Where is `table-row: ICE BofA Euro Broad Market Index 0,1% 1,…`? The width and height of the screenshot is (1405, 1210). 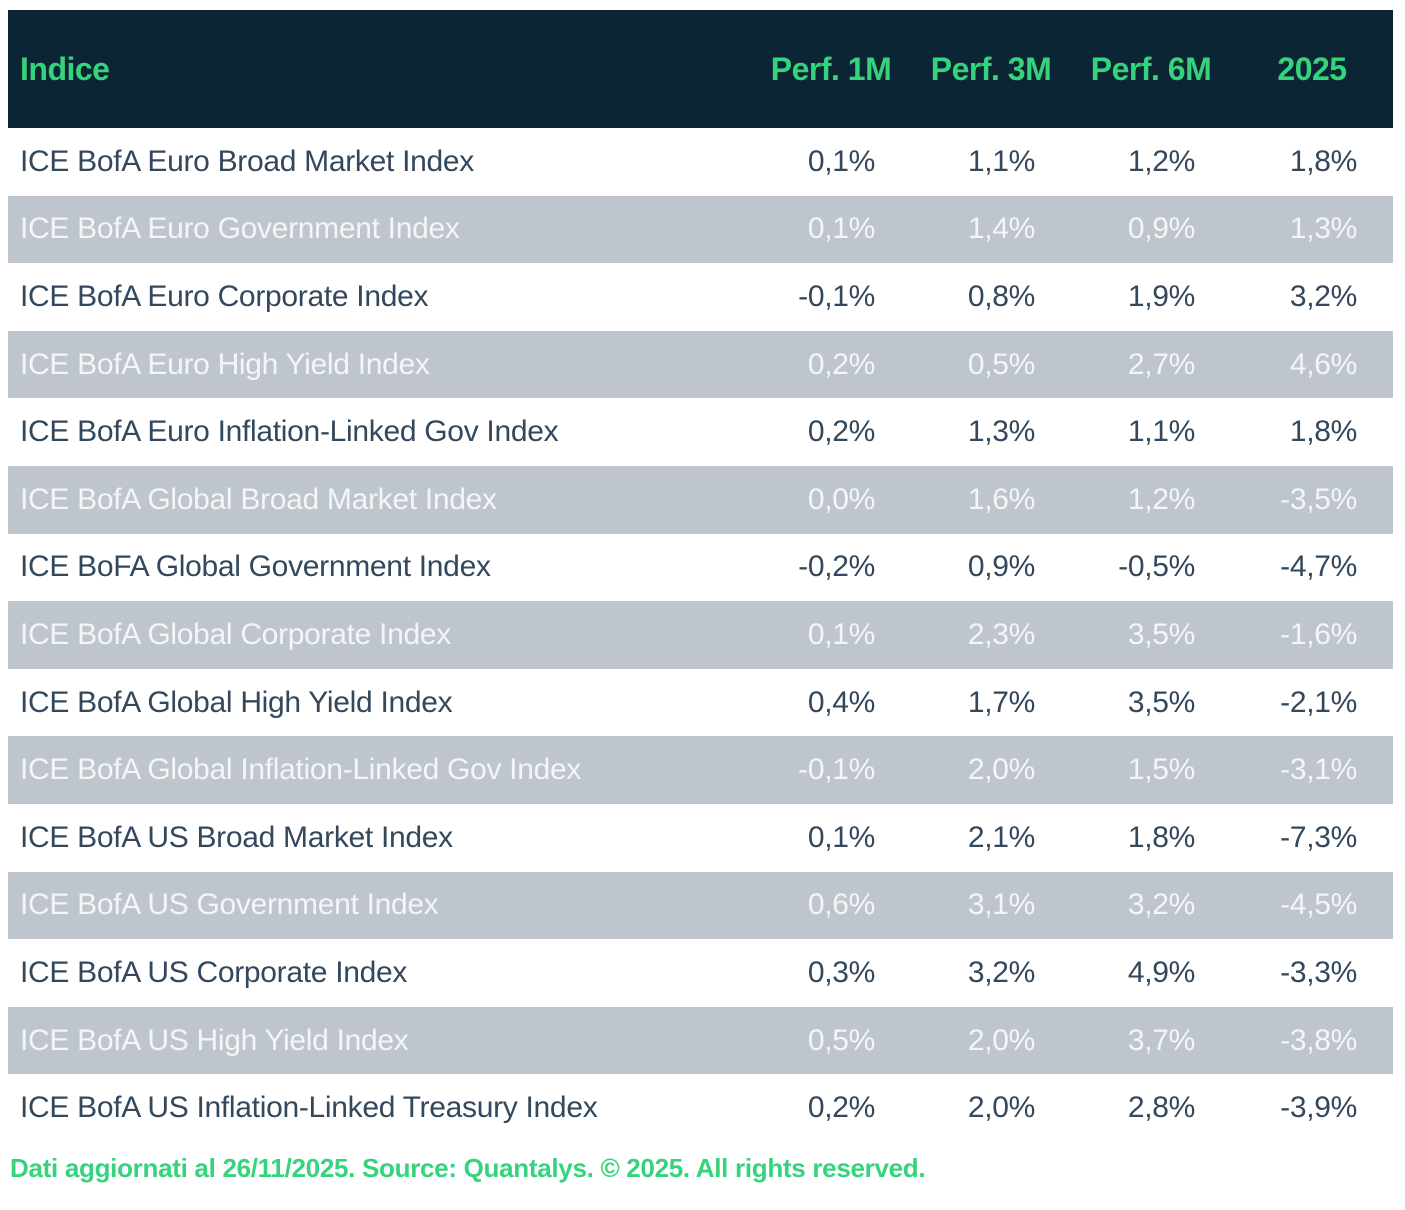 table-row: ICE BofA Euro Broad Market Index 0,1% 1,… is located at coordinates (700, 162).